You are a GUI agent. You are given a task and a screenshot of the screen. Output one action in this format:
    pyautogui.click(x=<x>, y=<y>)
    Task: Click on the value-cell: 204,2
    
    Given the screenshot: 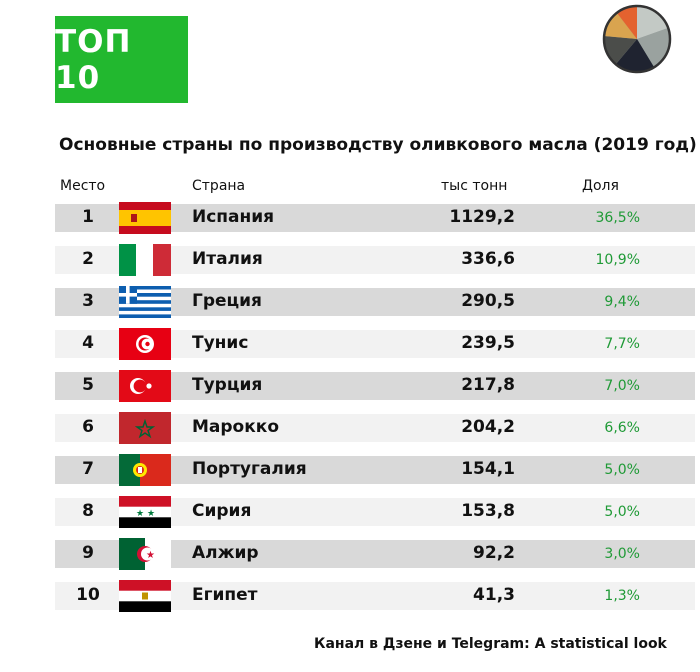 What is the action you would take?
    pyautogui.click(x=488, y=427)
    